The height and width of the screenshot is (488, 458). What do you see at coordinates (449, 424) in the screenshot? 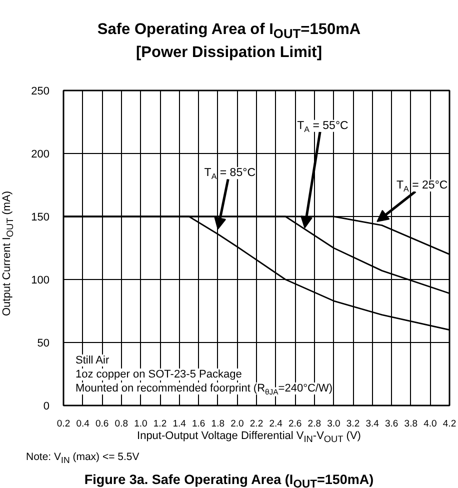
I see `x-tick-label: 4.2` at bounding box center [449, 424].